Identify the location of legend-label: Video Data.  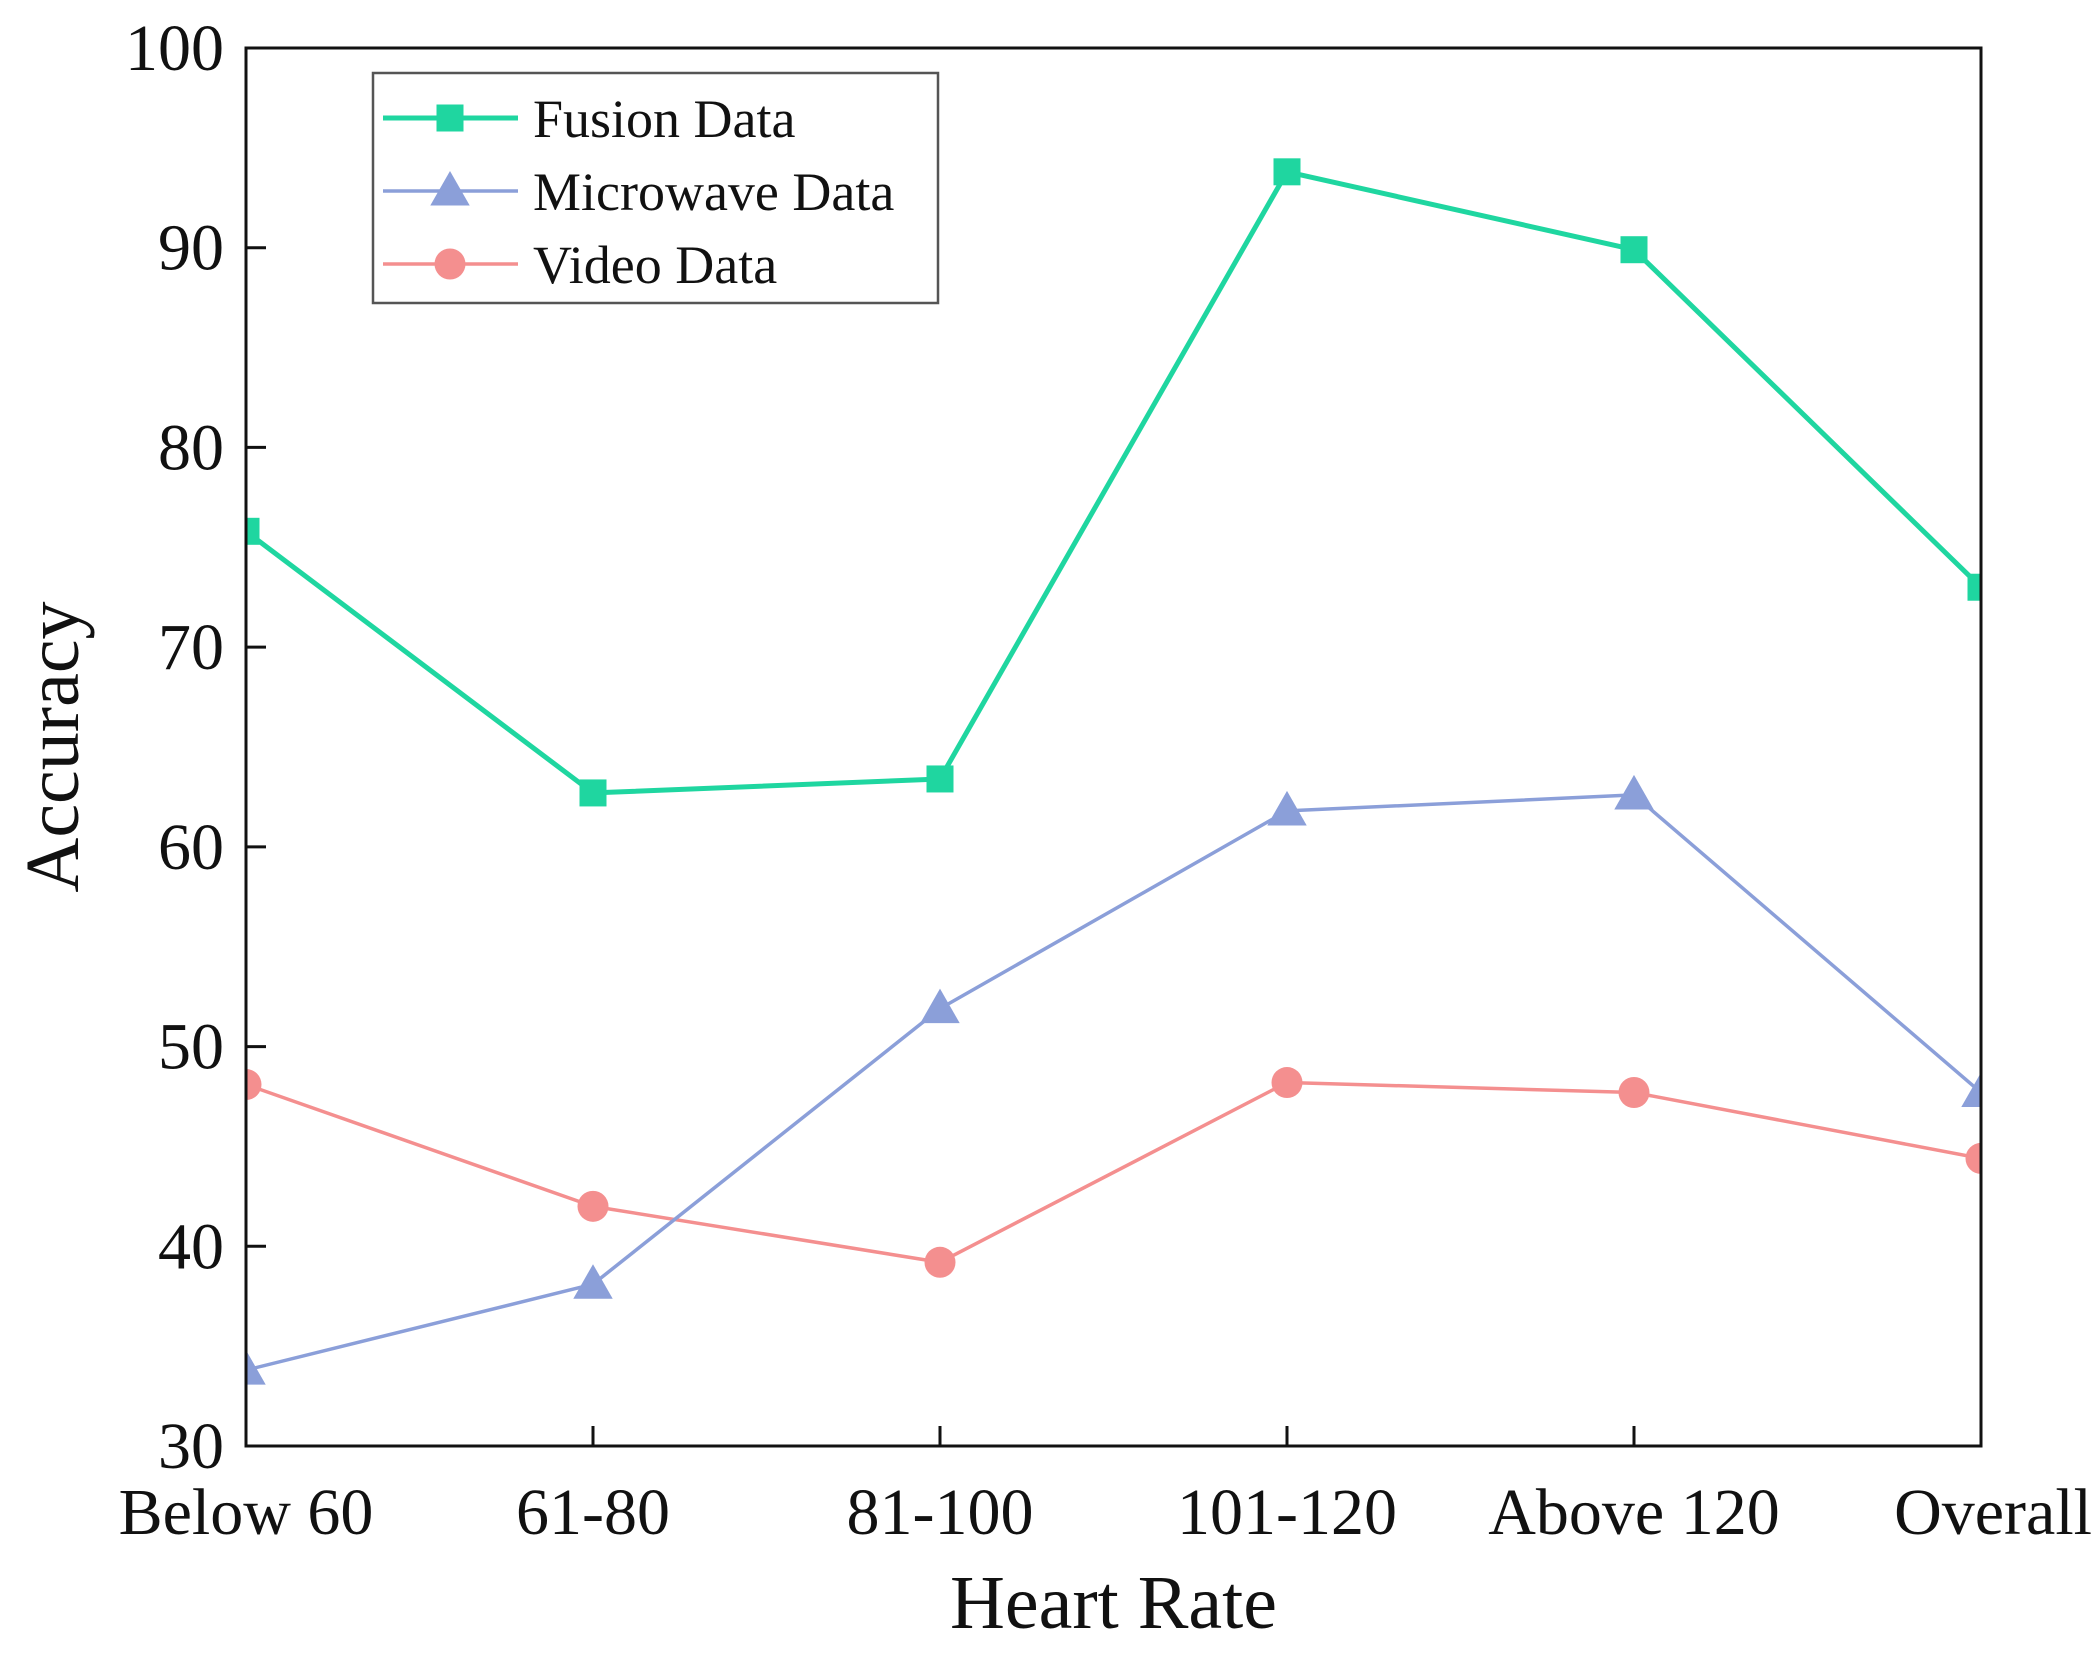
(655, 265).